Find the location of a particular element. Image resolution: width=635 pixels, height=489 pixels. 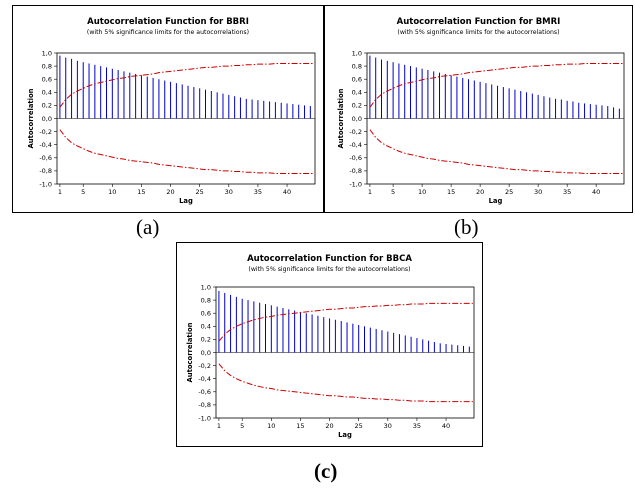

caption-c: (c) is located at coordinates (326, 471).